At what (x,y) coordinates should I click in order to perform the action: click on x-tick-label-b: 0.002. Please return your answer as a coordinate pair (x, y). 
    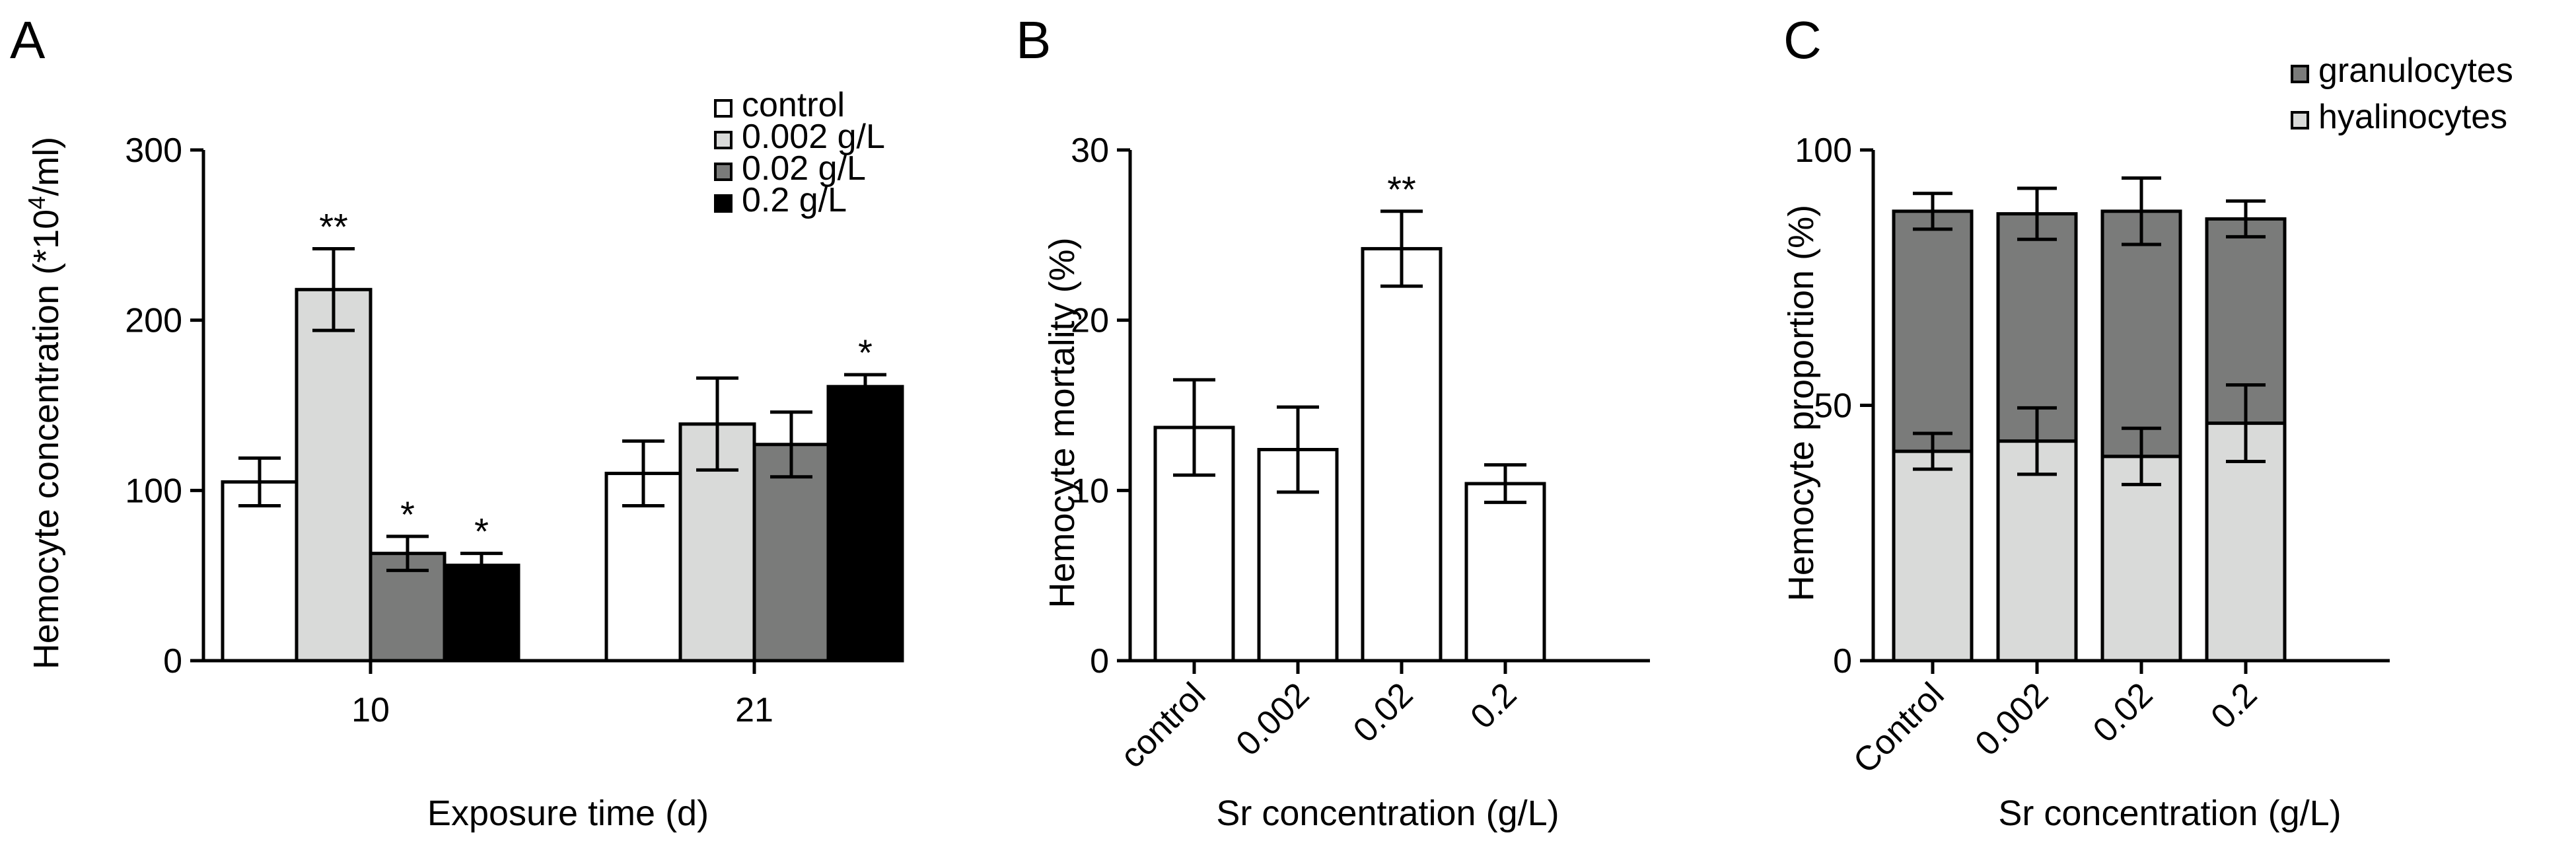
    Looking at the image, I should click on (1272, 719).